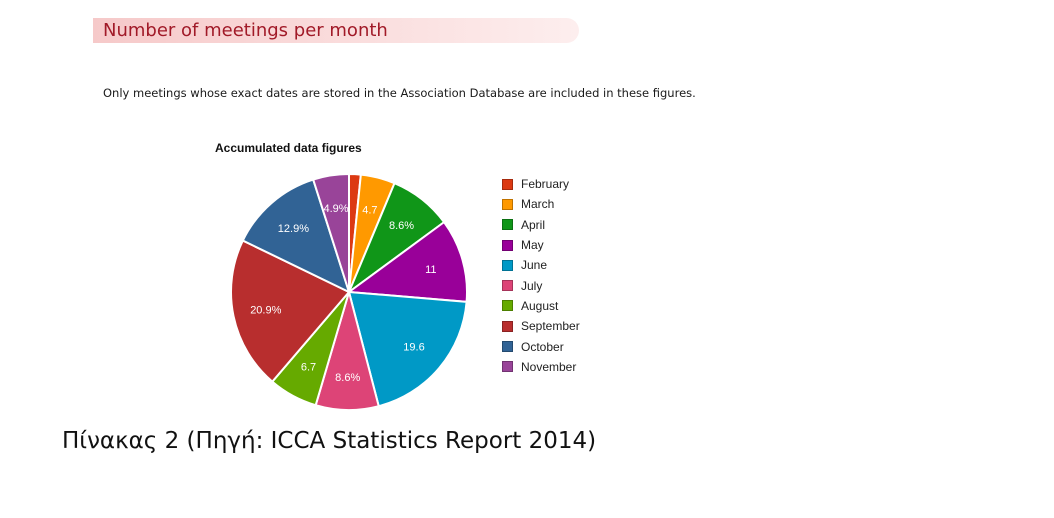 The width and height of the screenshot is (1054, 518). What do you see at coordinates (347, 378) in the screenshot?
I see `pie-label-july: 8.6%` at bounding box center [347, 378].